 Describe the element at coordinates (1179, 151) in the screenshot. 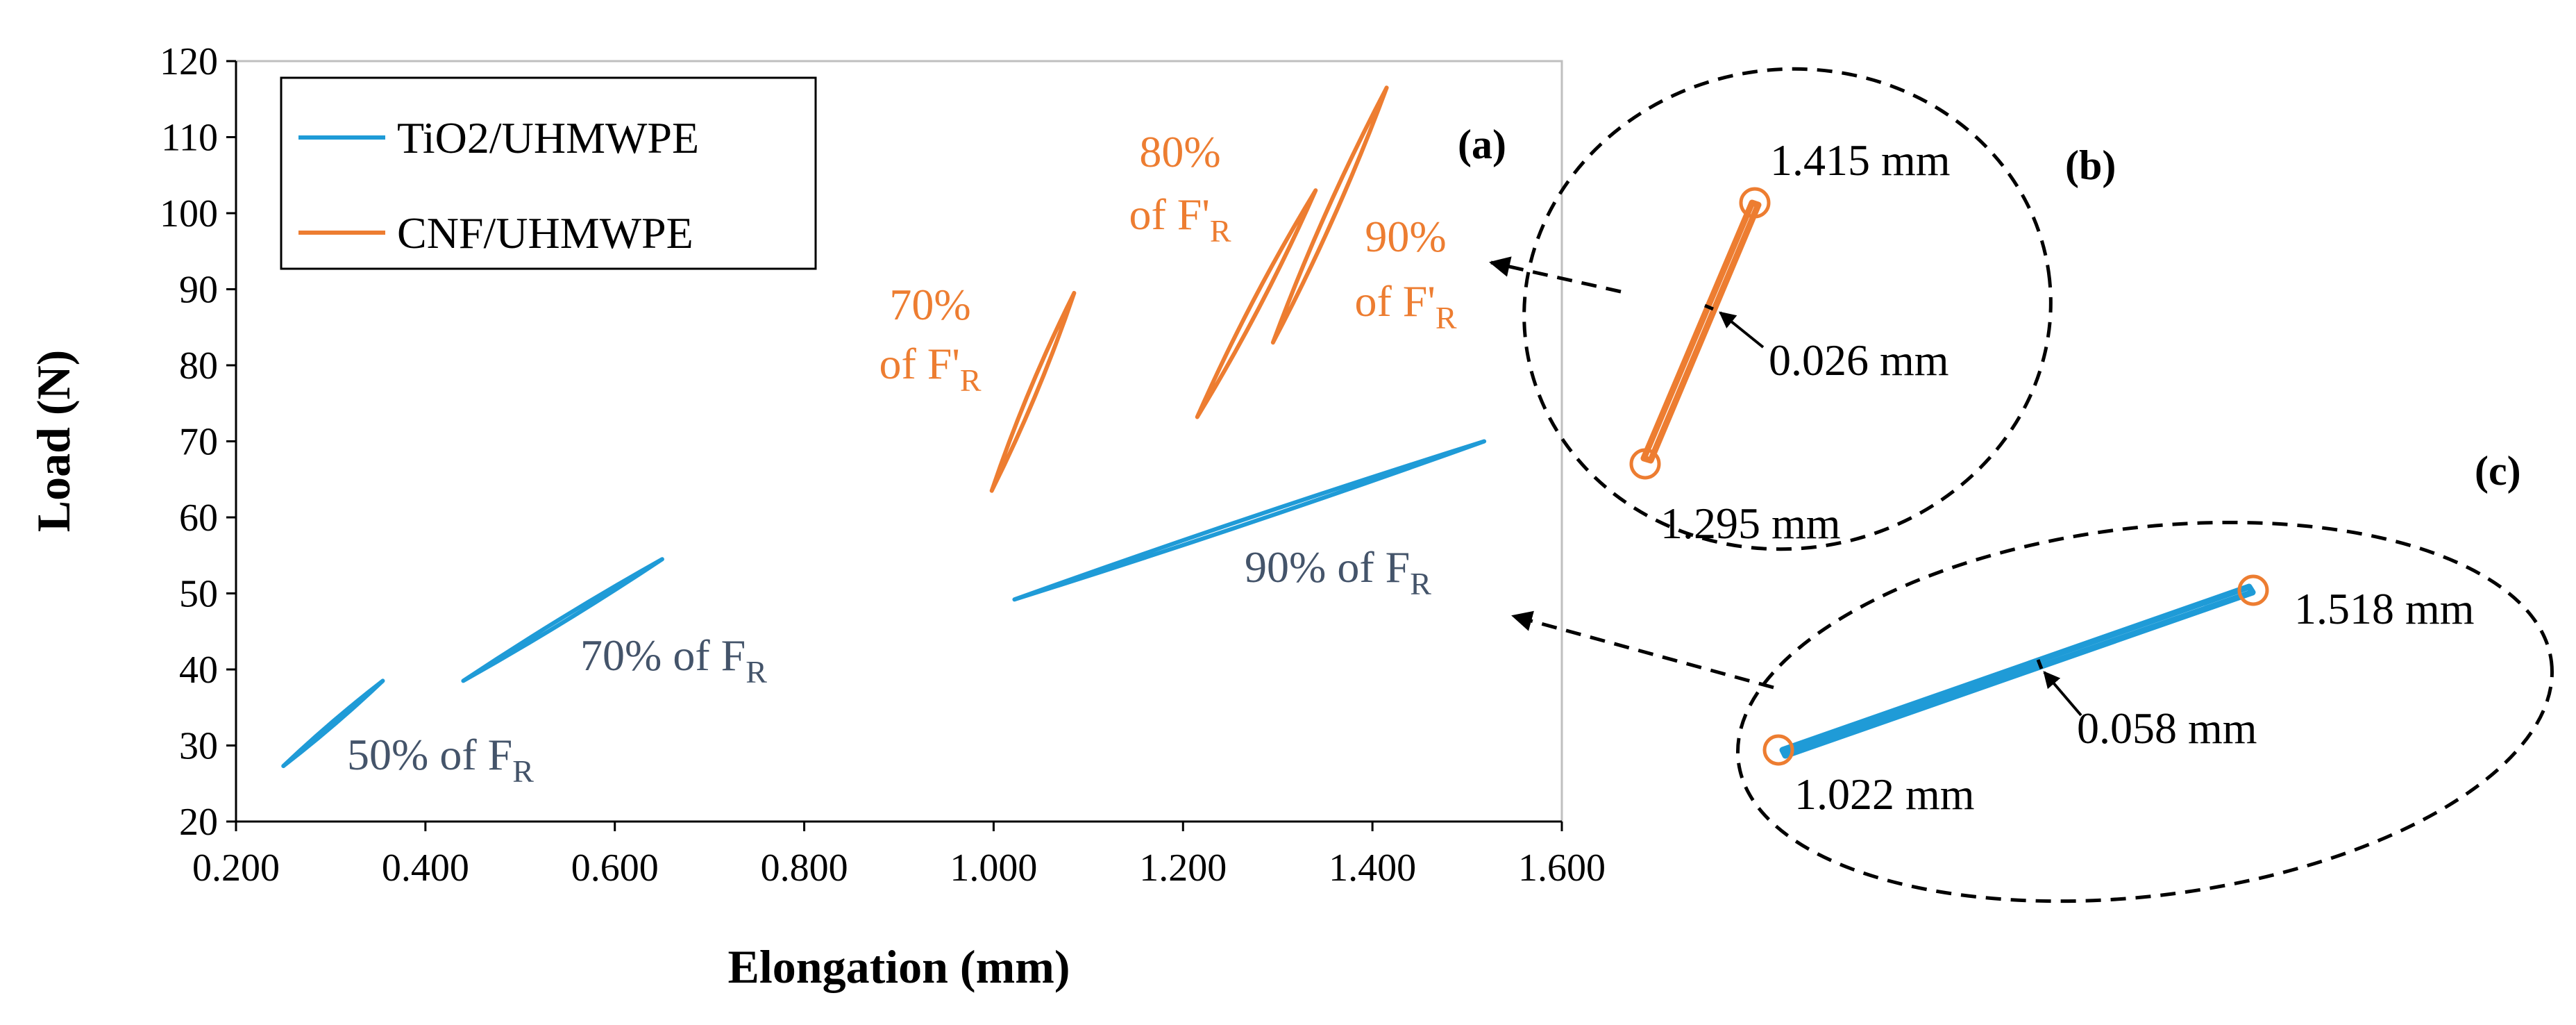

I see `annotation-cnf-80-line1: 80%` at that location.